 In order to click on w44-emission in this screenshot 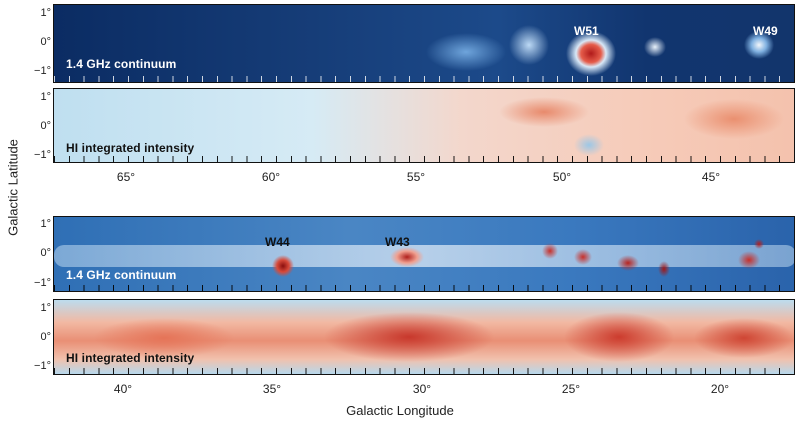, I will do `click(283, 266)`.